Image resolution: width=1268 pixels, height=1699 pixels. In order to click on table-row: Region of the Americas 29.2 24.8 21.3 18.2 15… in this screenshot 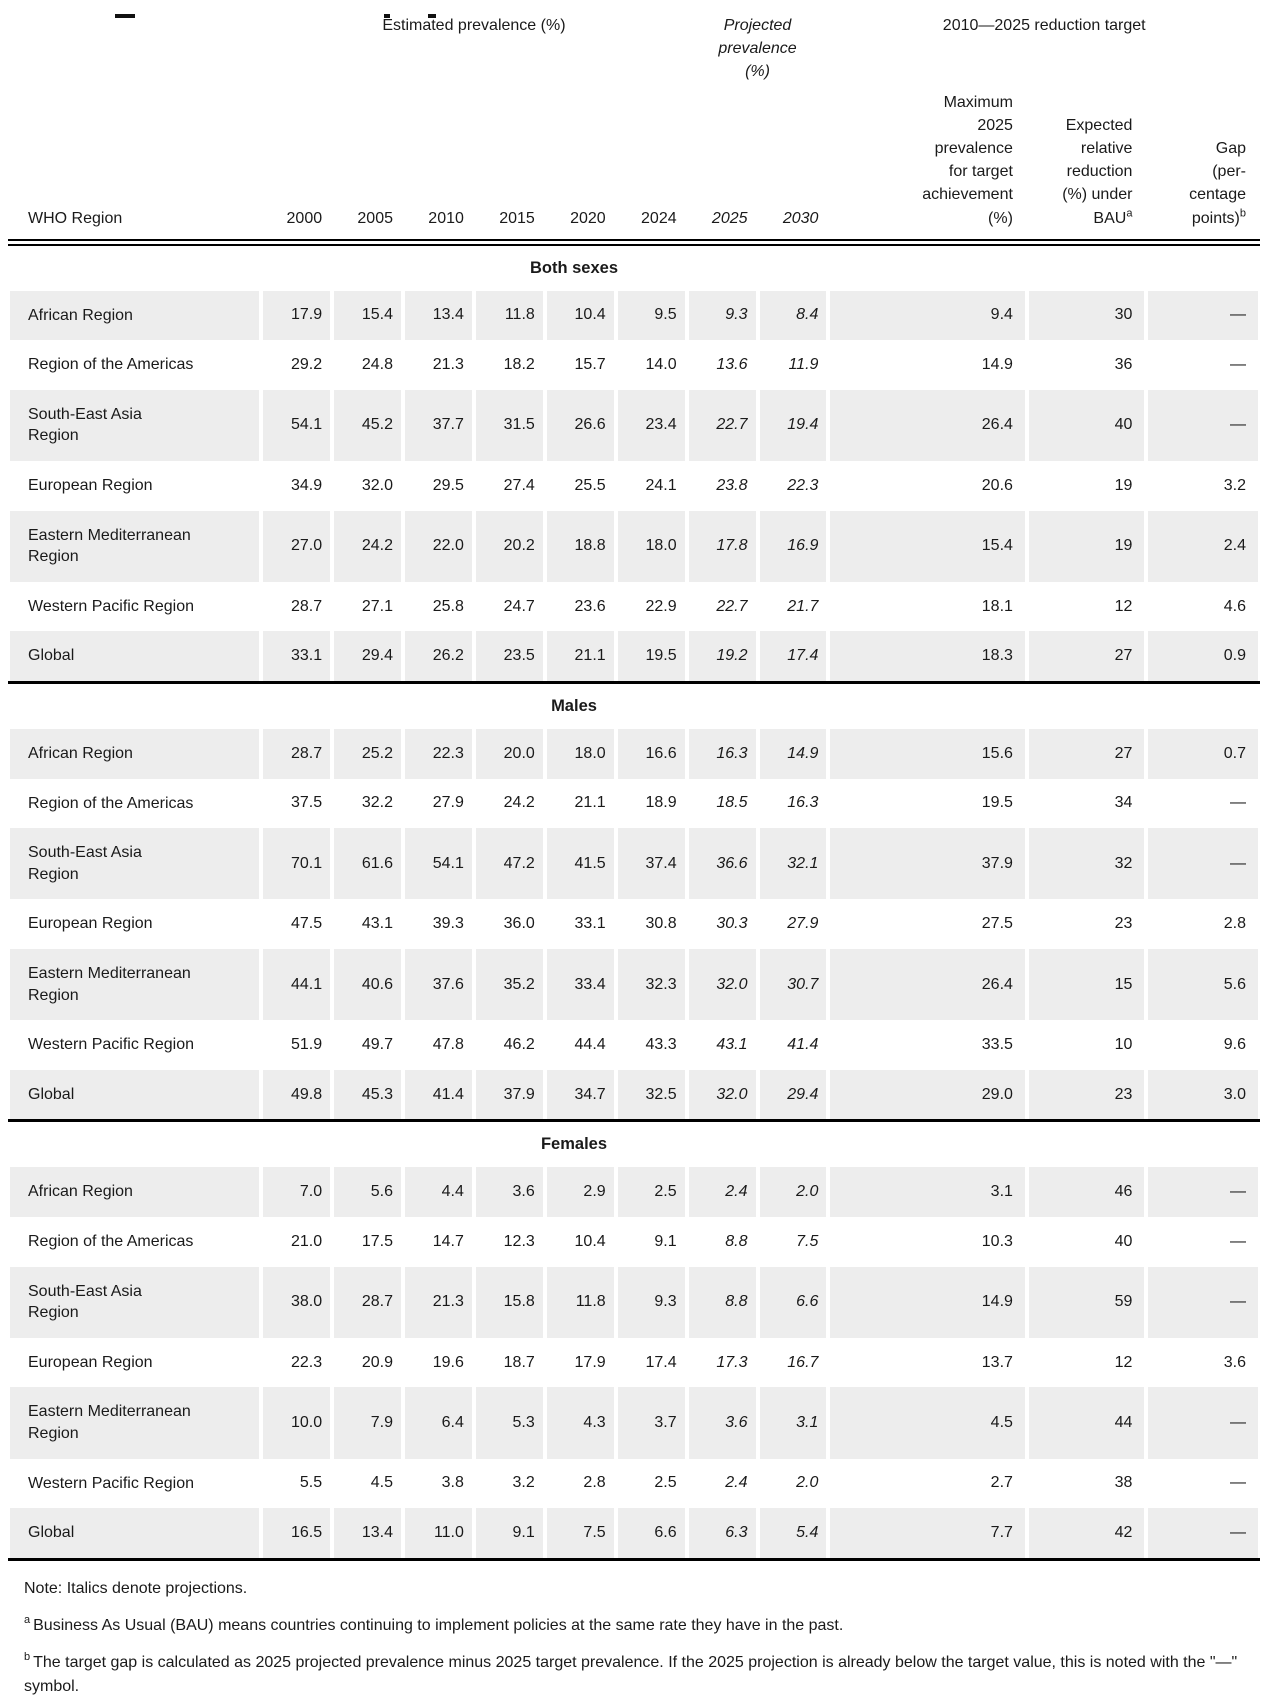, I will do `click(633, 365)`.